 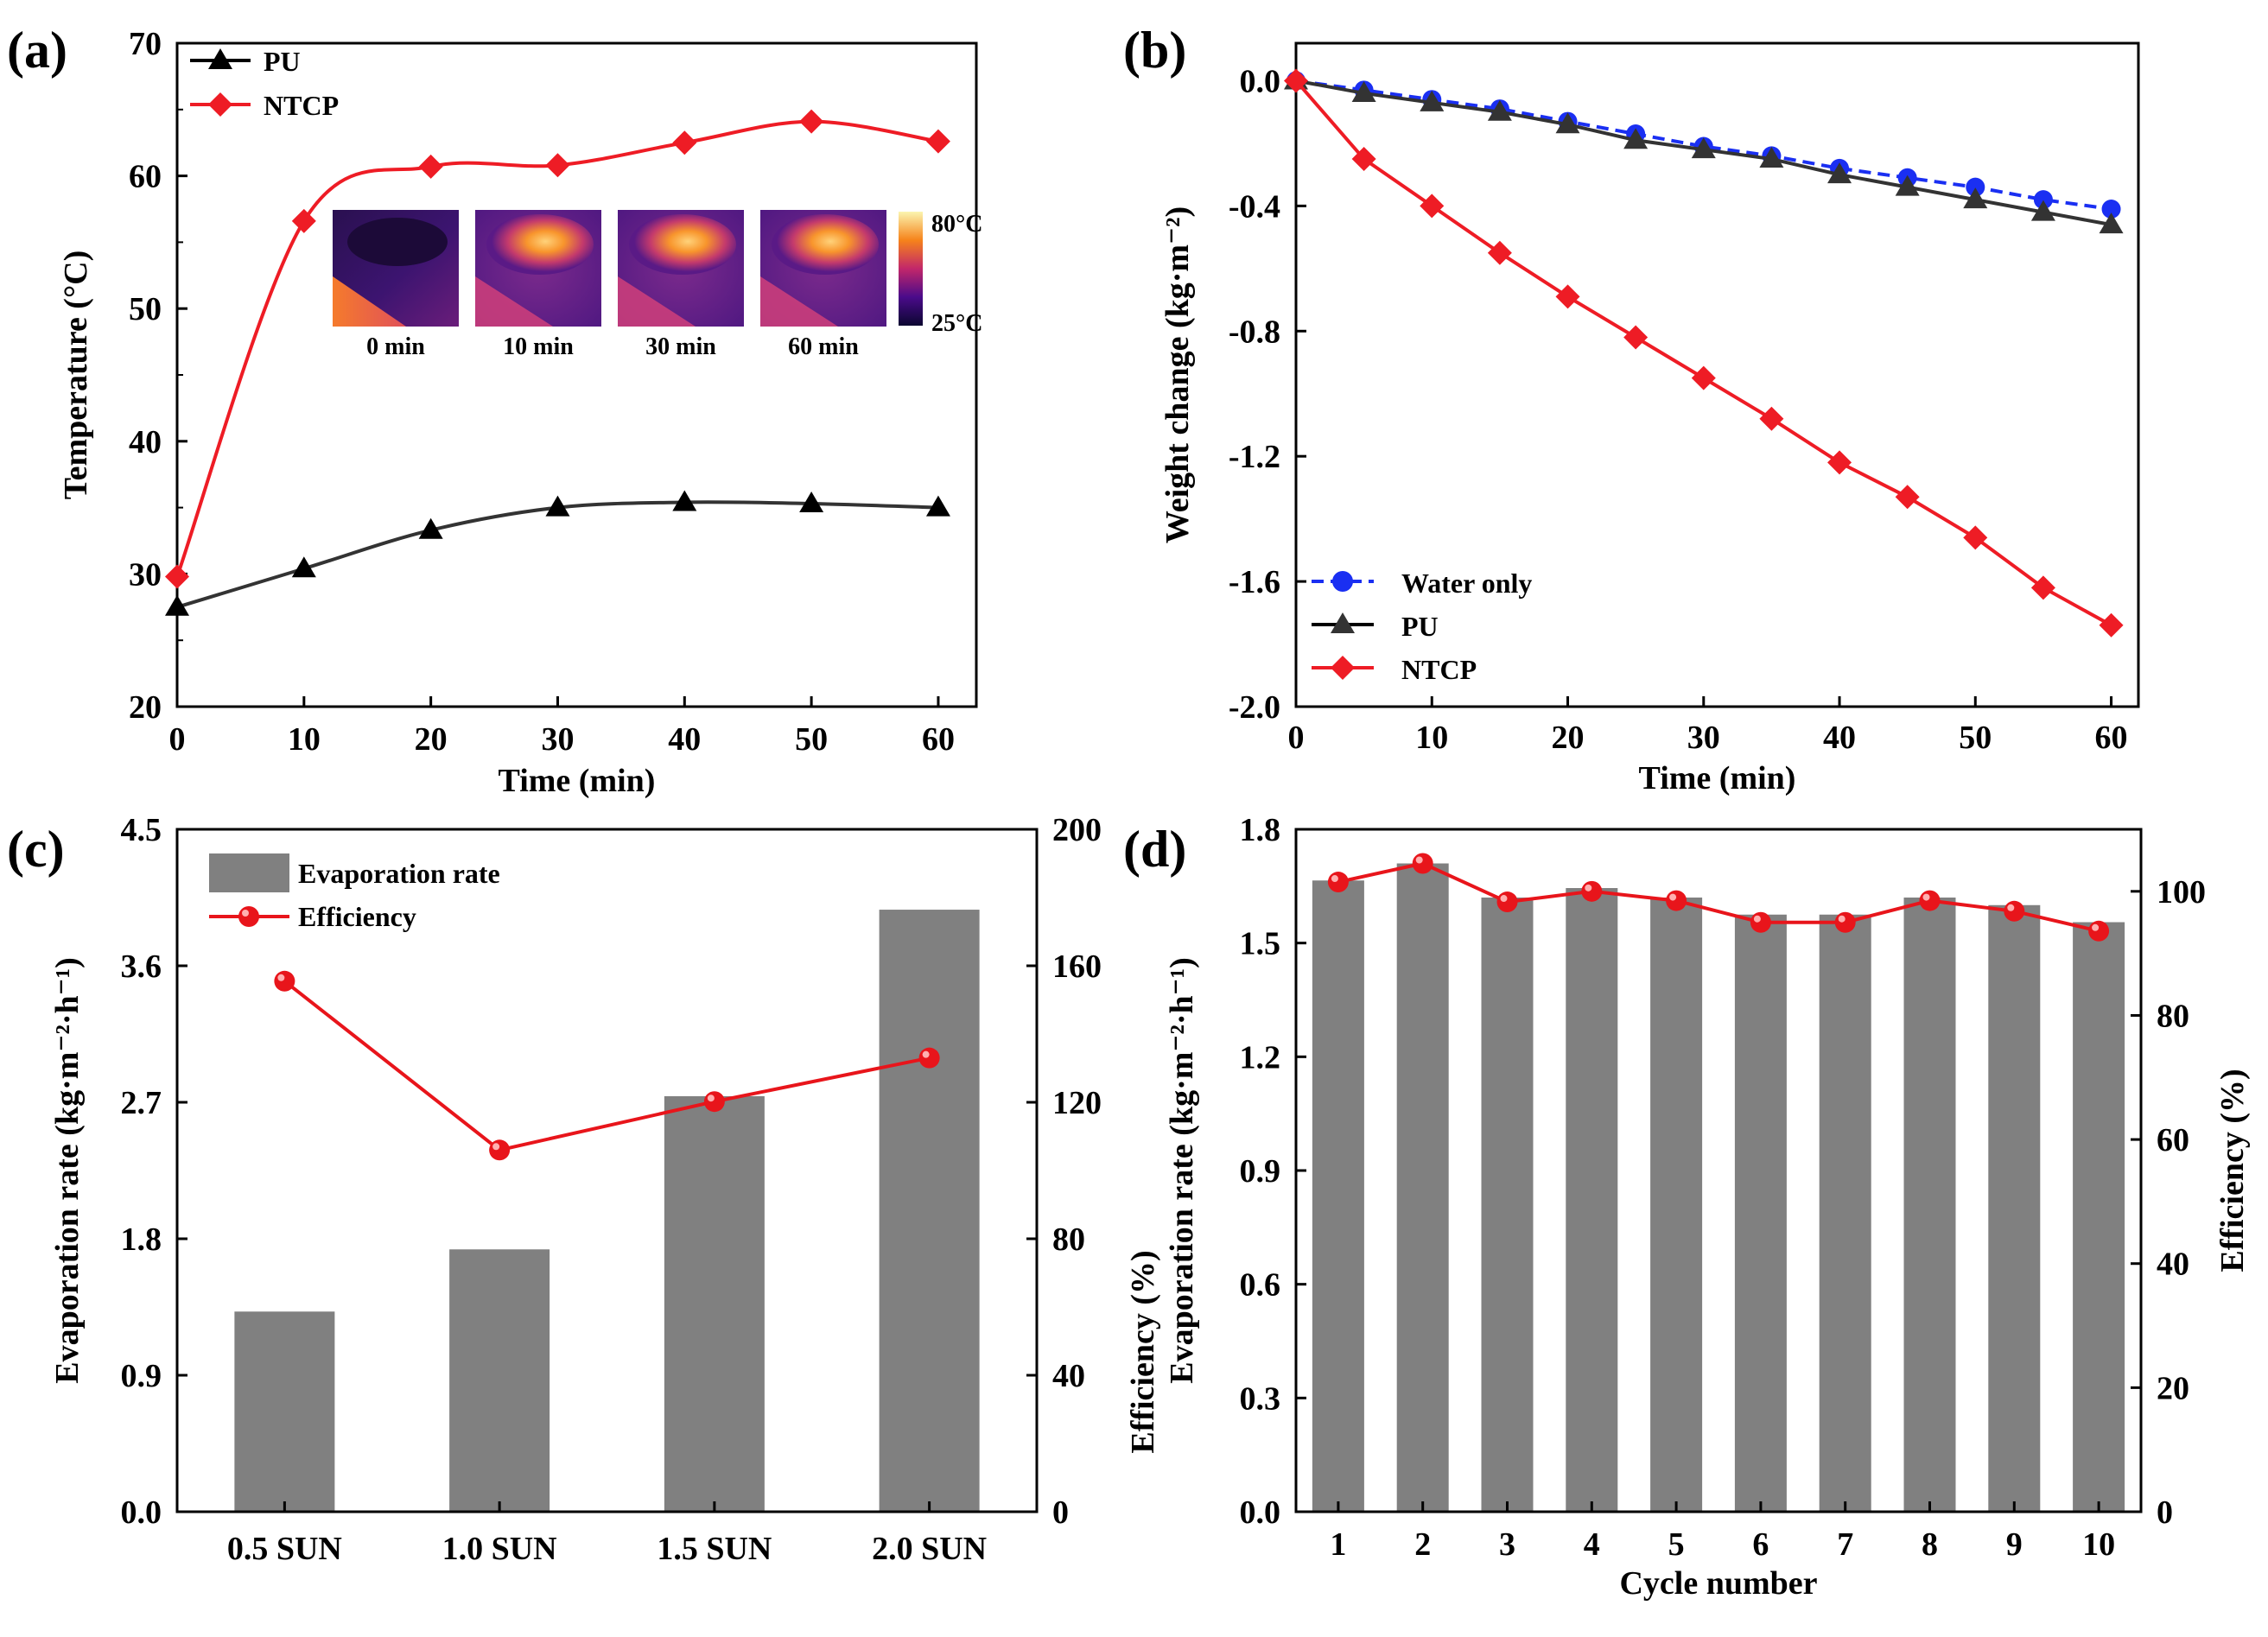 What do you see at coordinates (1703, 353) in the screenshot?
I see `series-line-ntcp` at bounding box center [1703, 353].